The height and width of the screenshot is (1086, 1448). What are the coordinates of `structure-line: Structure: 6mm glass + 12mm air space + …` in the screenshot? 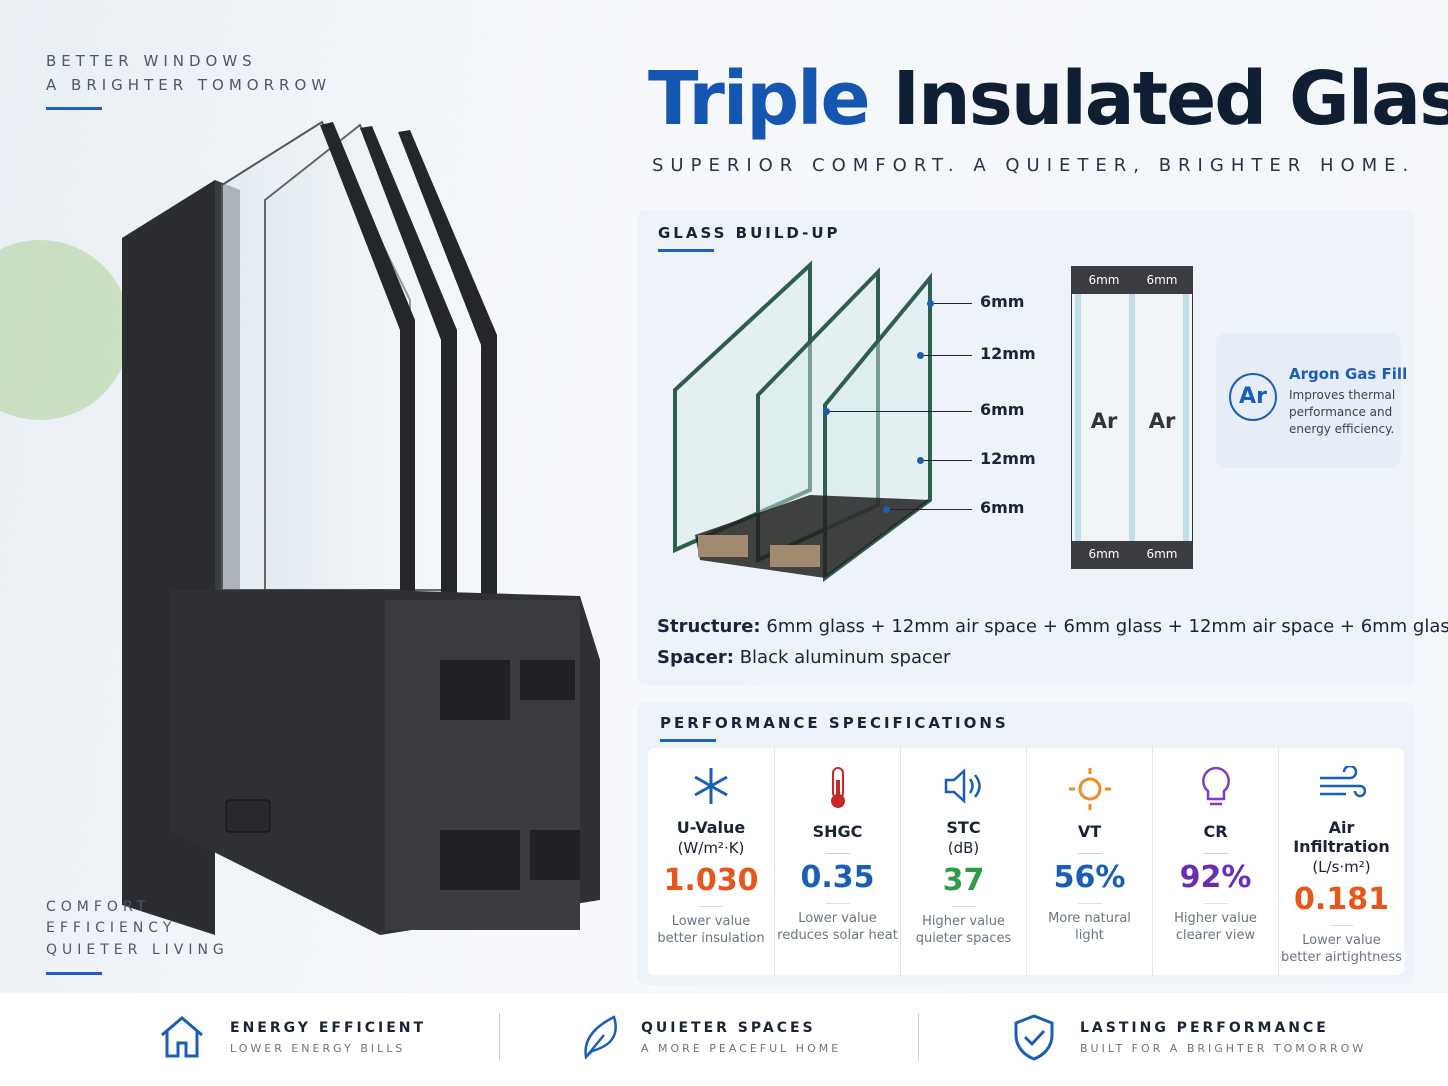 It's located at (1052, 626).